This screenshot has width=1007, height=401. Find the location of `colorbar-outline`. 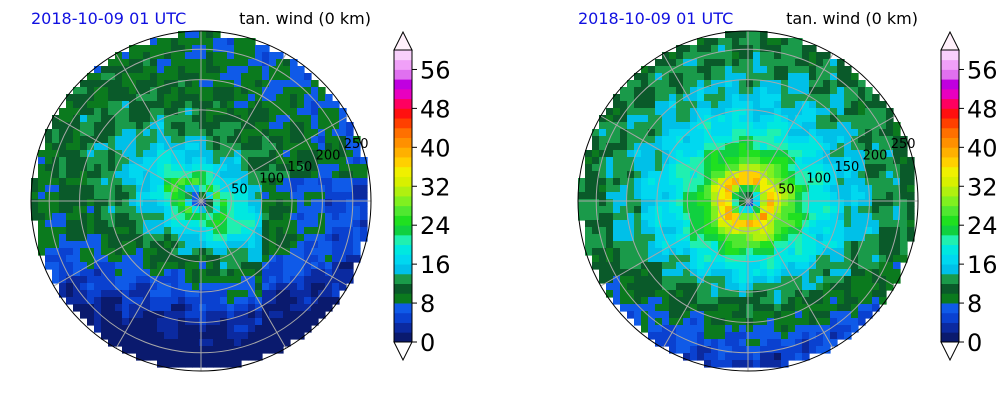

colorbar-outline is located at coordinates (403, 196).